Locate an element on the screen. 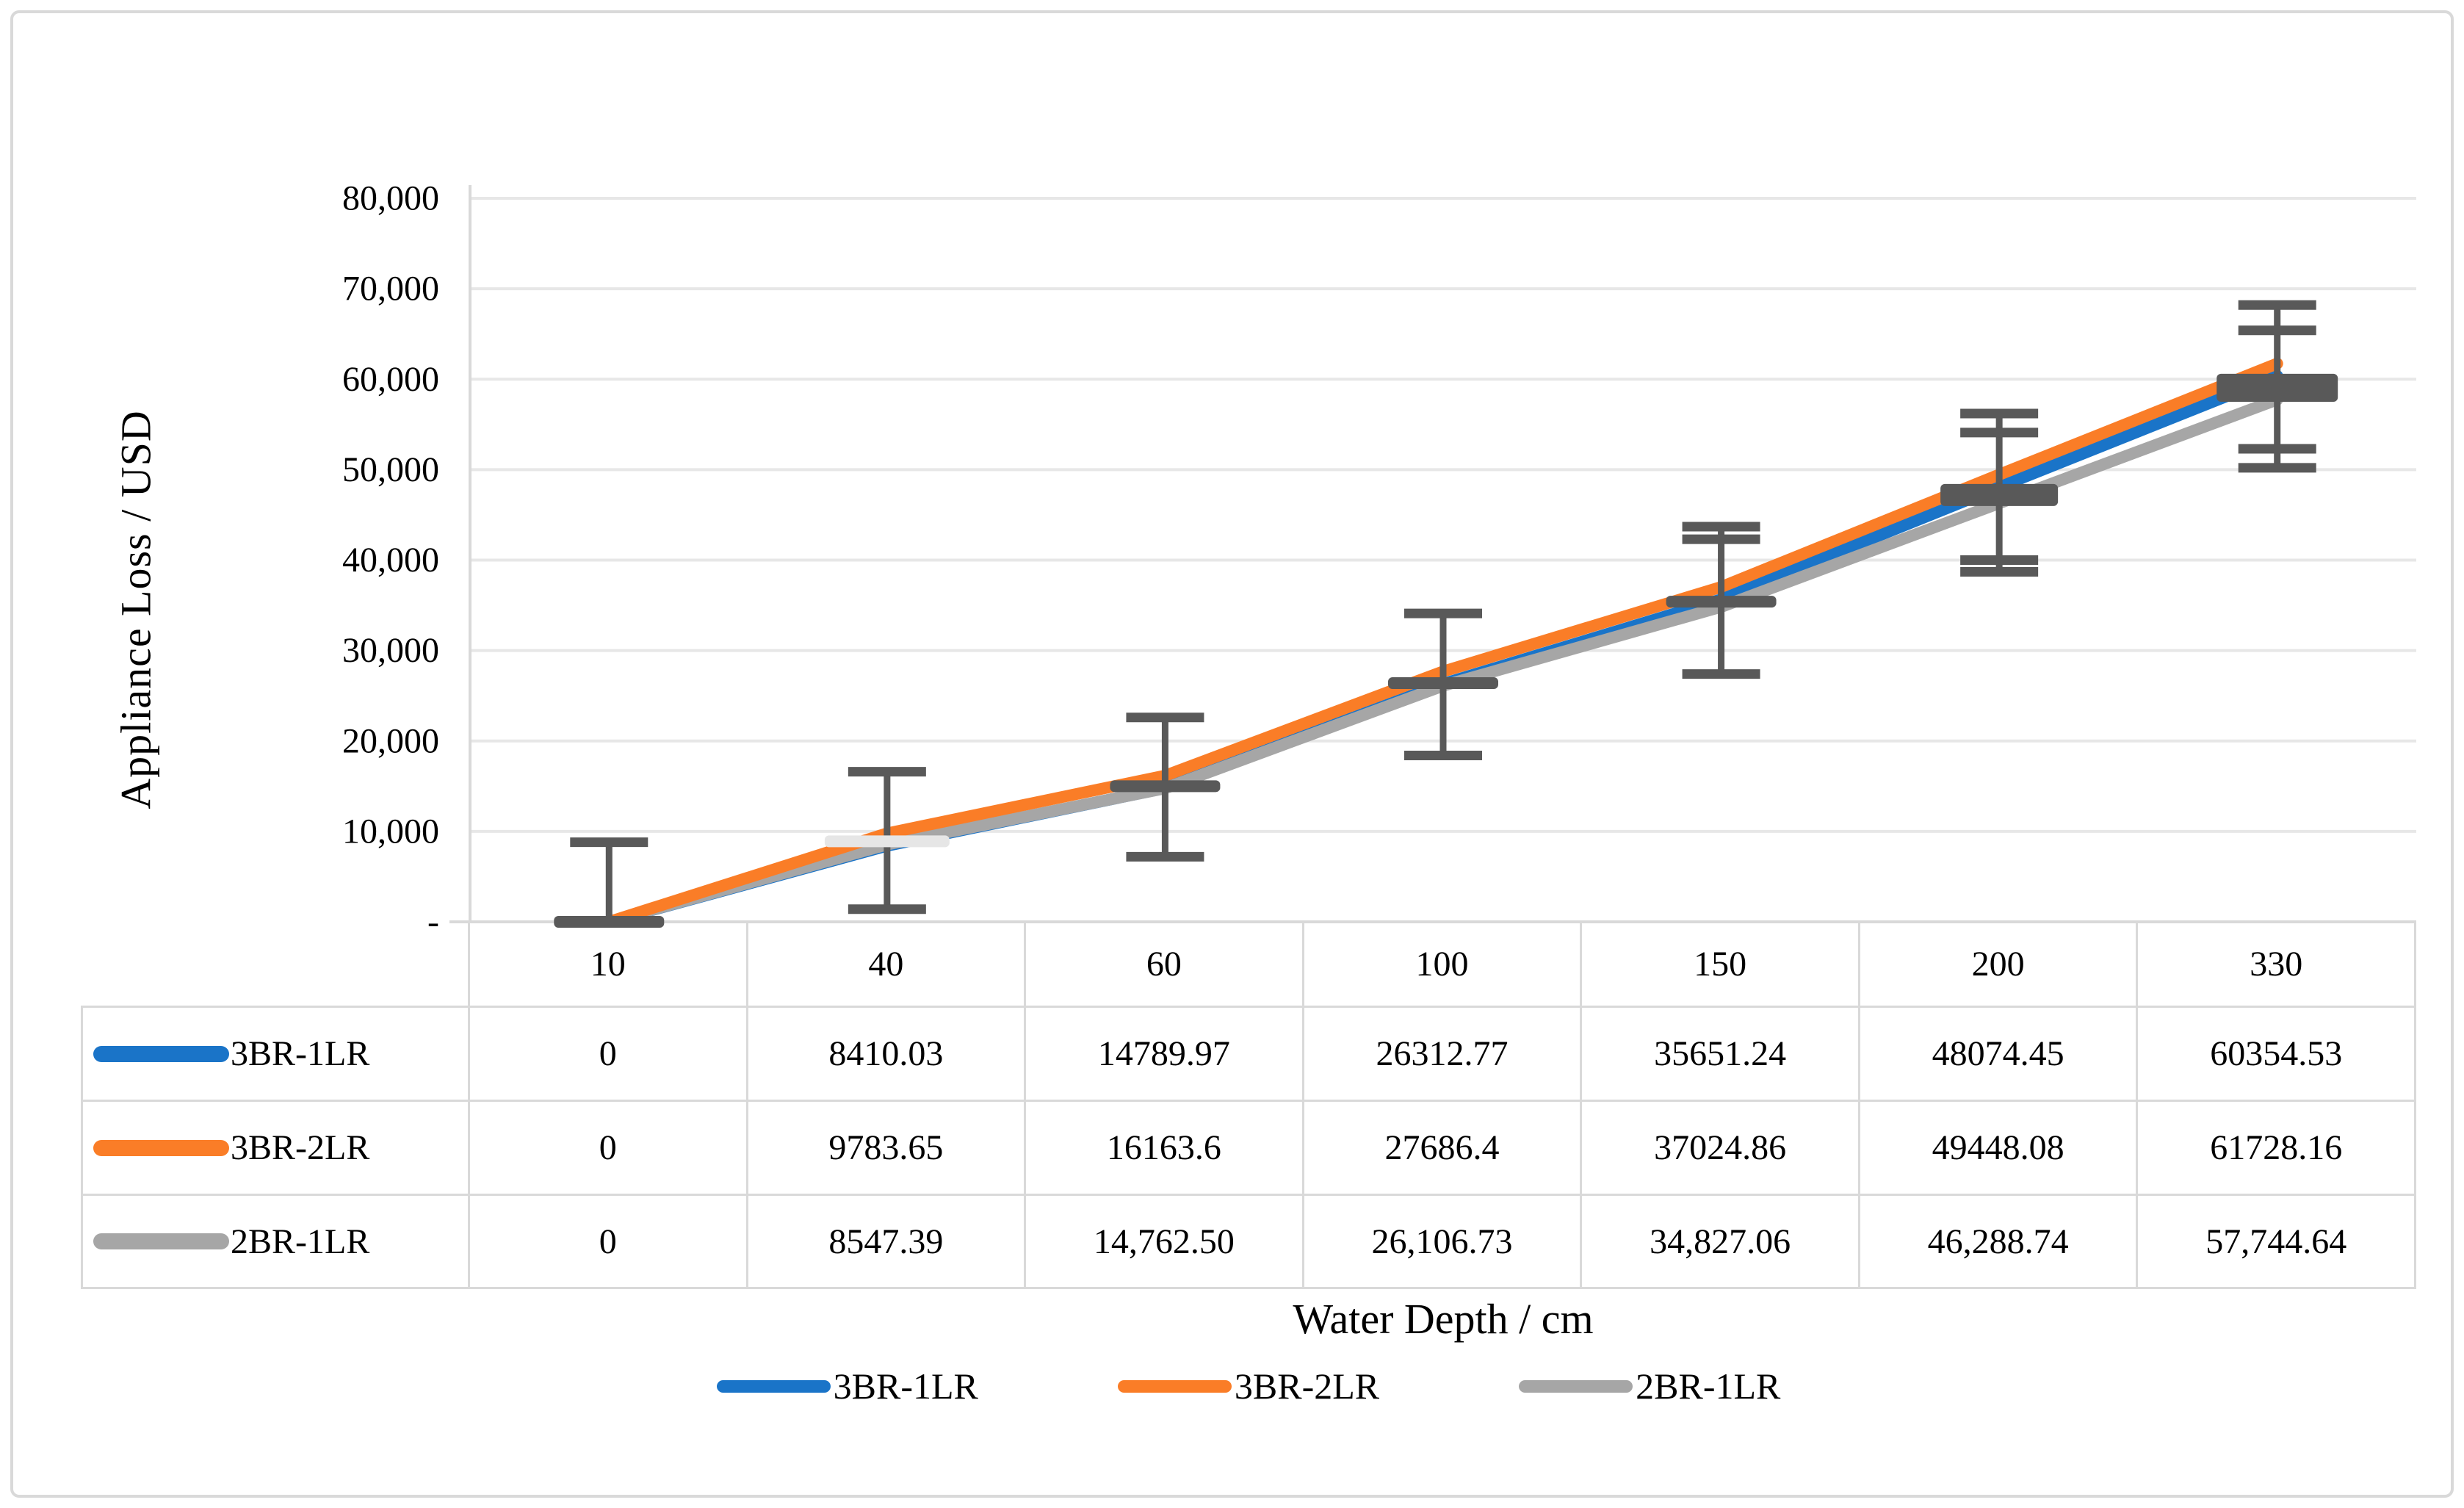  series-name: 3BR-2LR is located at coordinates (300, 1147).